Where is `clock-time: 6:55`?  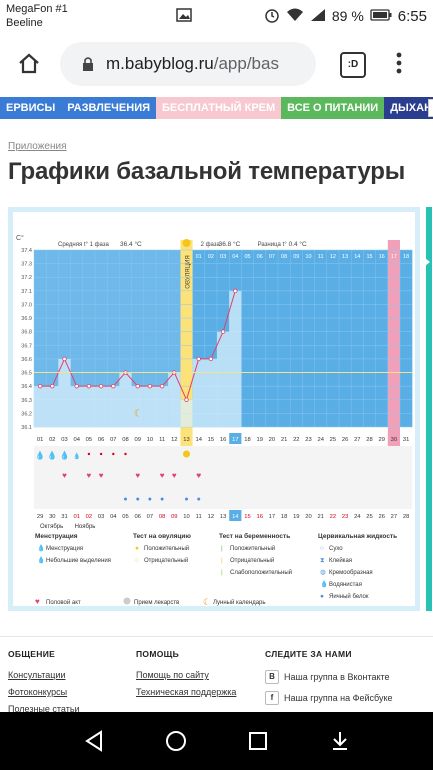 clock-time: 6:55 is located at coordinates (412, 16).